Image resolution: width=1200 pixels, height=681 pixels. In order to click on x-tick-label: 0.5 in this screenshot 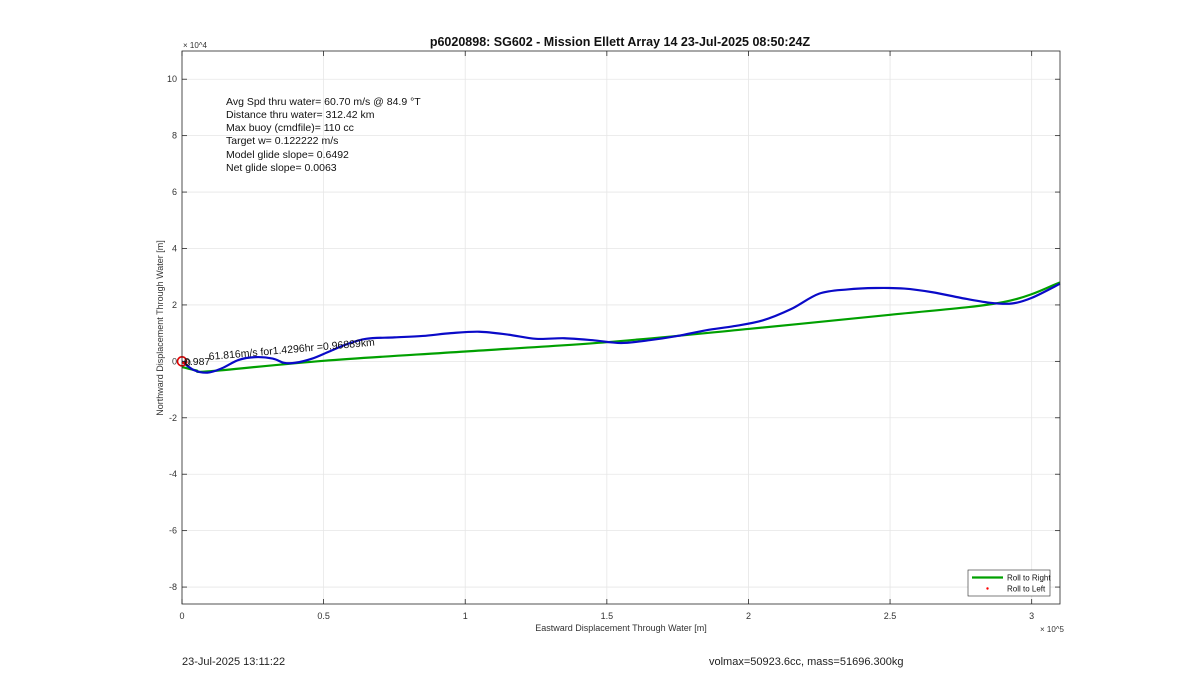, I will do `click(323, 616)`.